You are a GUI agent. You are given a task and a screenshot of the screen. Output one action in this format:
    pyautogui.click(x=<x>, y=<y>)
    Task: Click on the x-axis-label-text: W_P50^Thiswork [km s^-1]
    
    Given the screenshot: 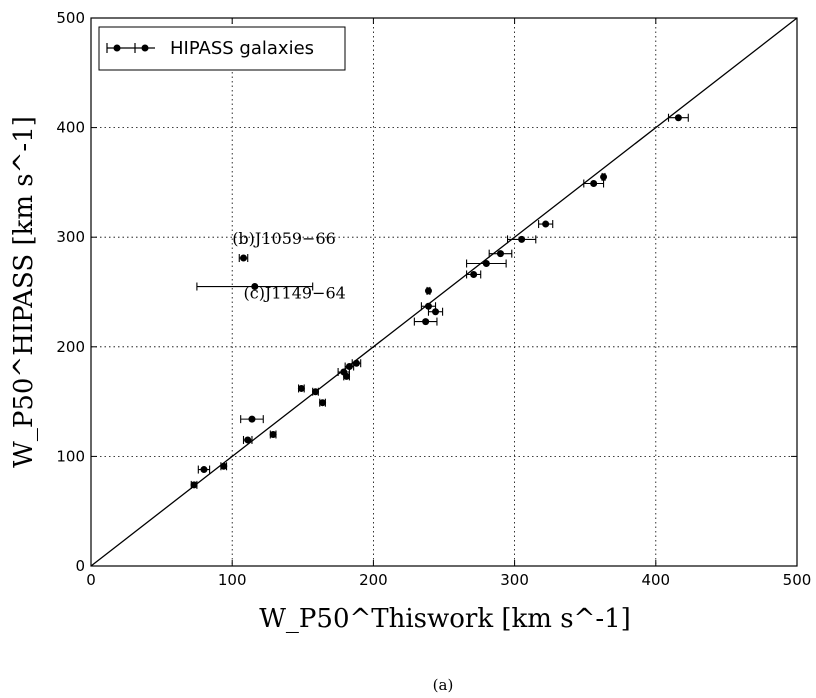 What is the action you would take?
    pyautogui.click(x=445, y=619)
    